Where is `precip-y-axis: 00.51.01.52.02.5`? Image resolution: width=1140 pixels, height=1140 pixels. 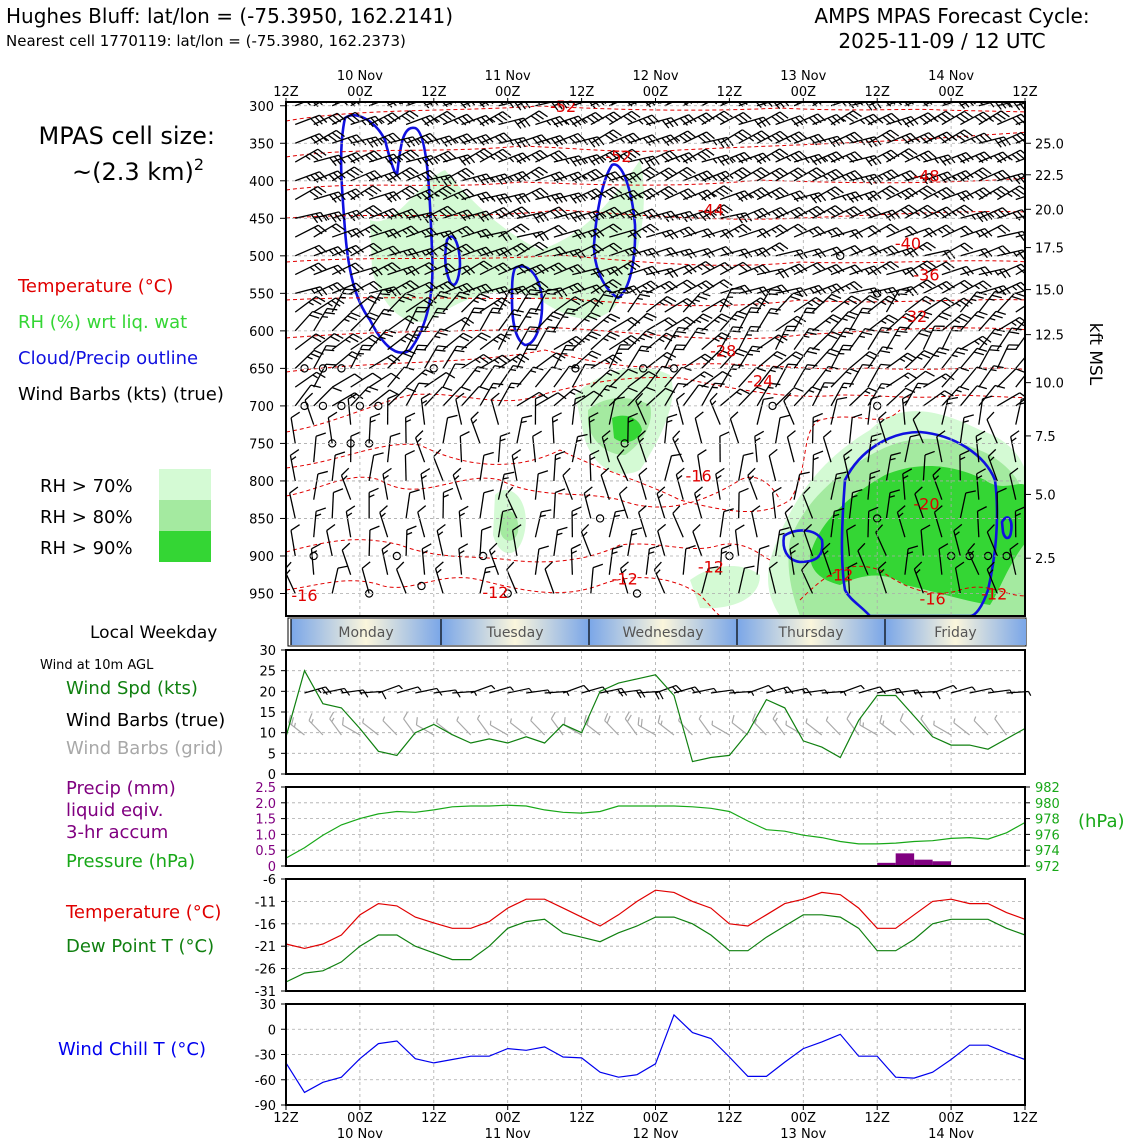
precip-y-axis: 00.51.01.52.02.5 is located at coordinates (270, 828).